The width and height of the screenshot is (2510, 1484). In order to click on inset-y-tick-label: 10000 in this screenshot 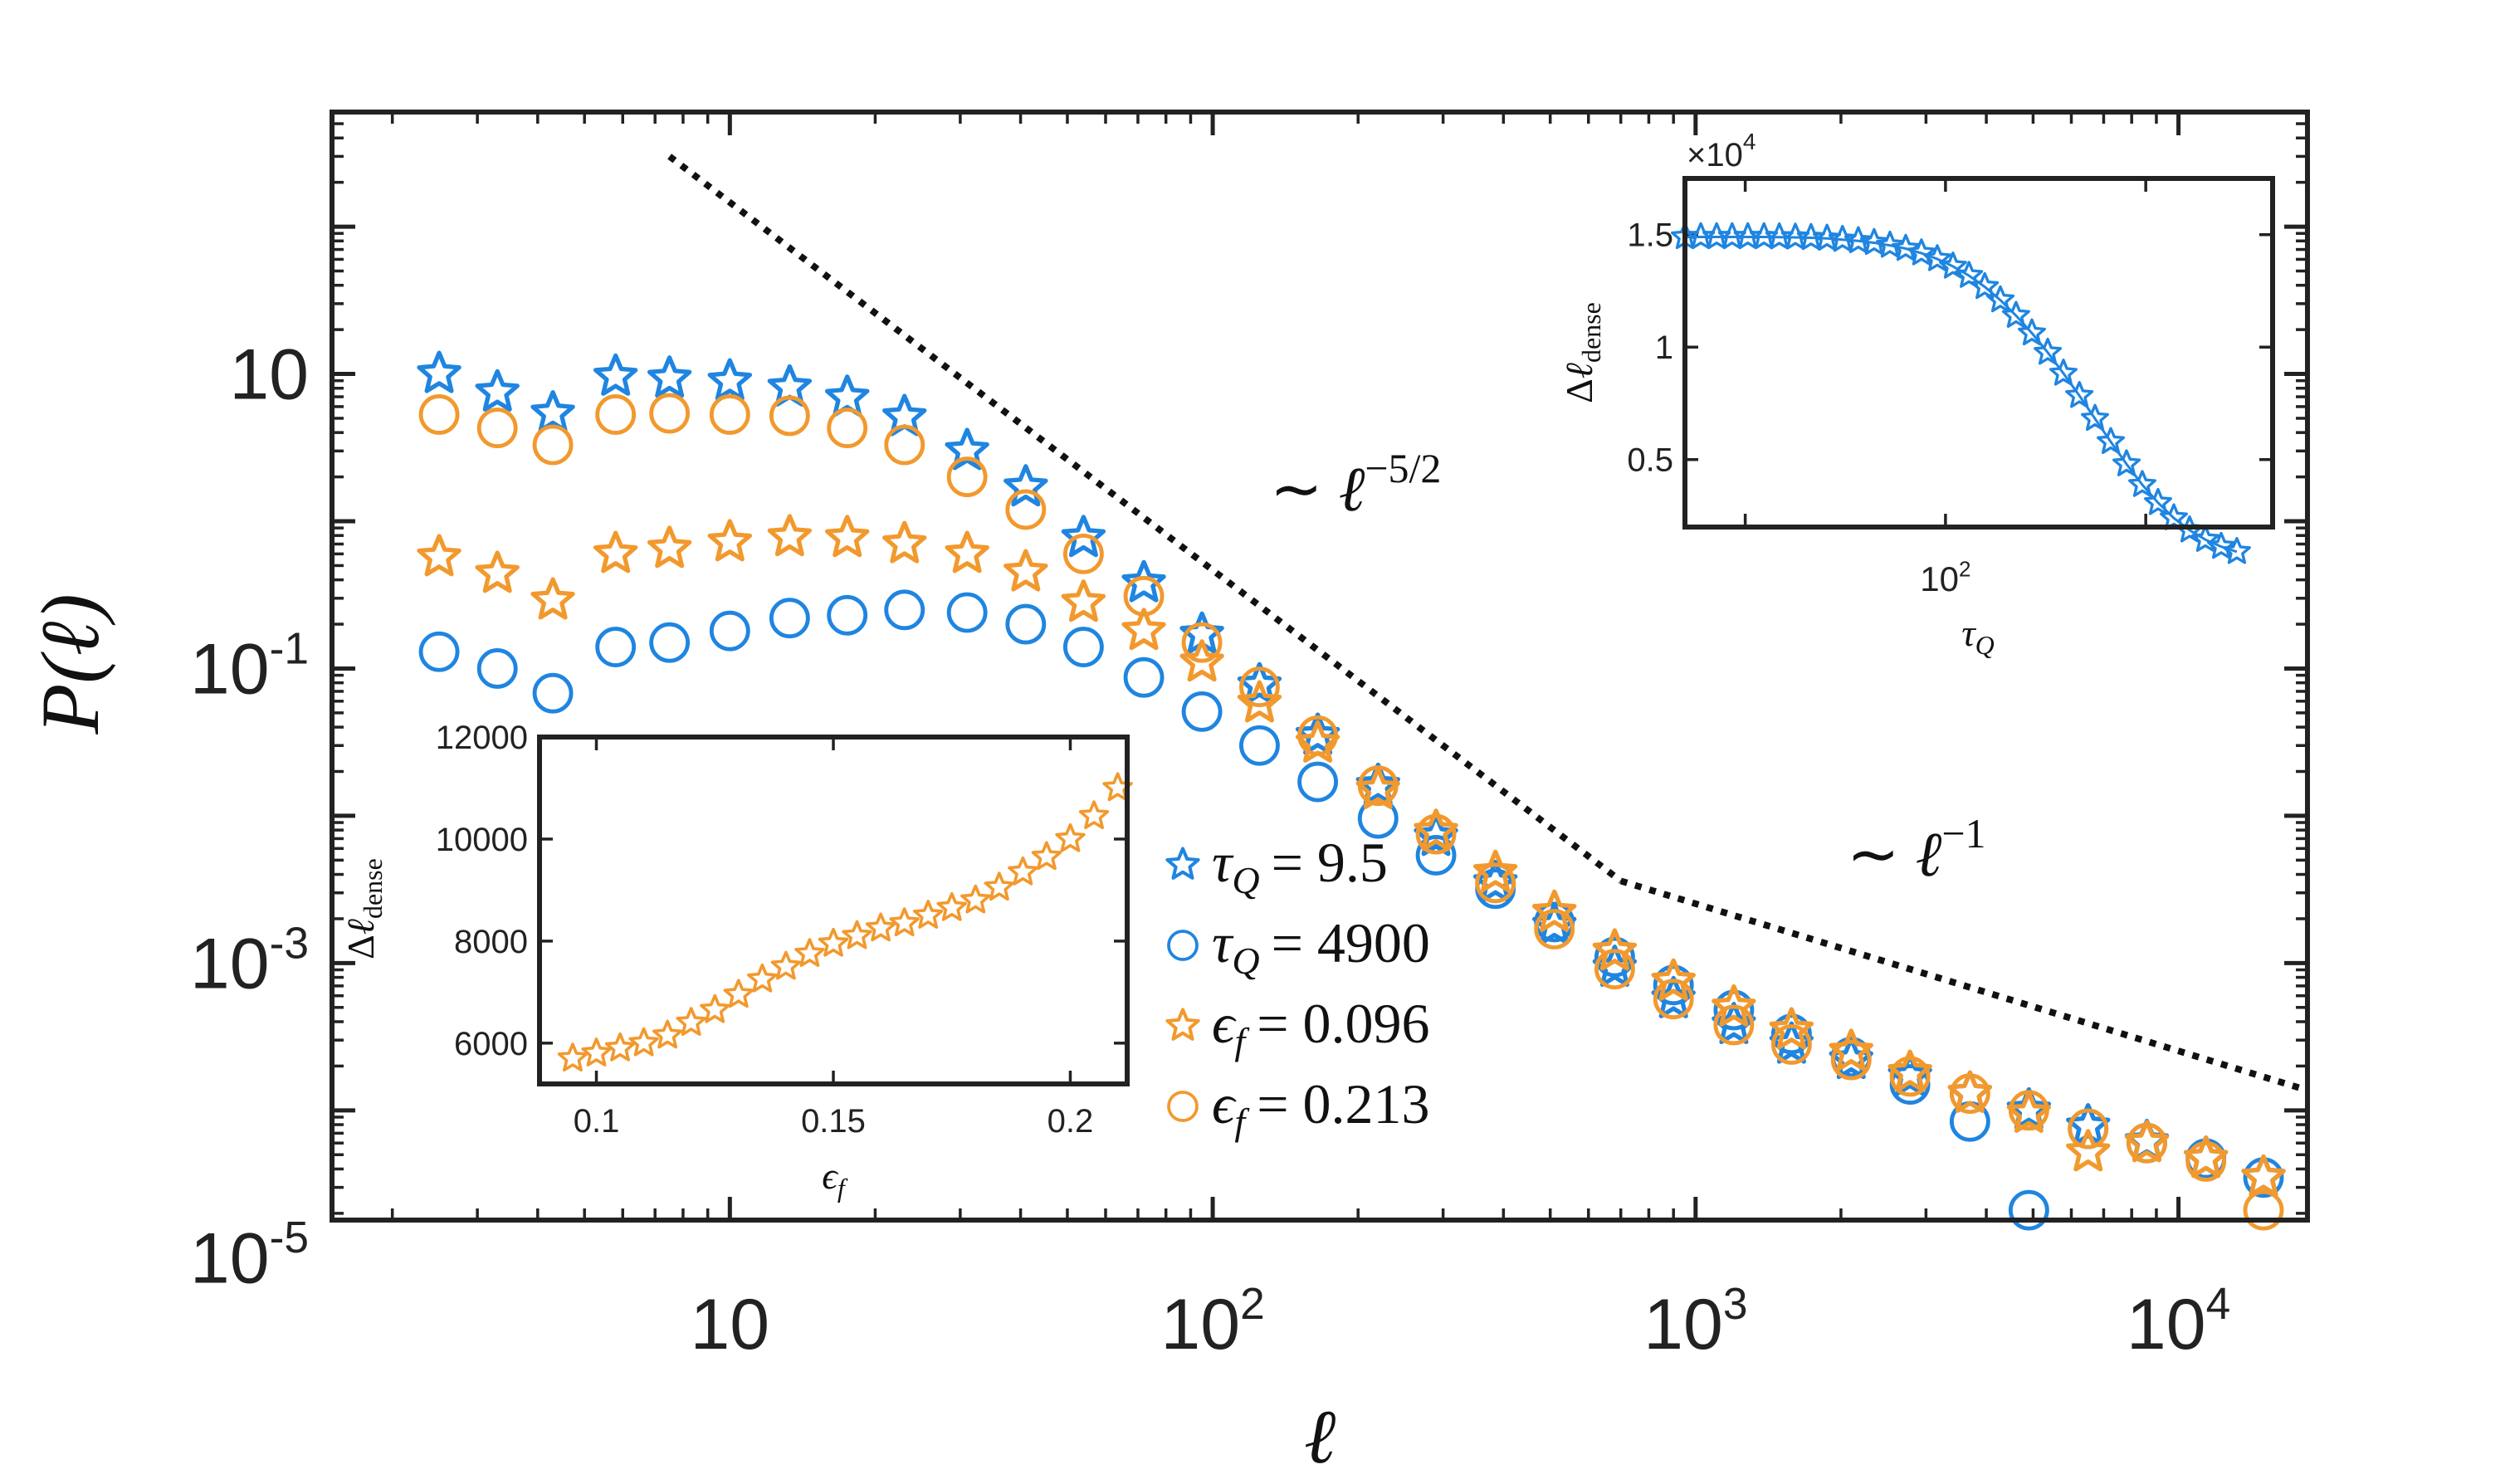, I will do `click(482, 840)`.